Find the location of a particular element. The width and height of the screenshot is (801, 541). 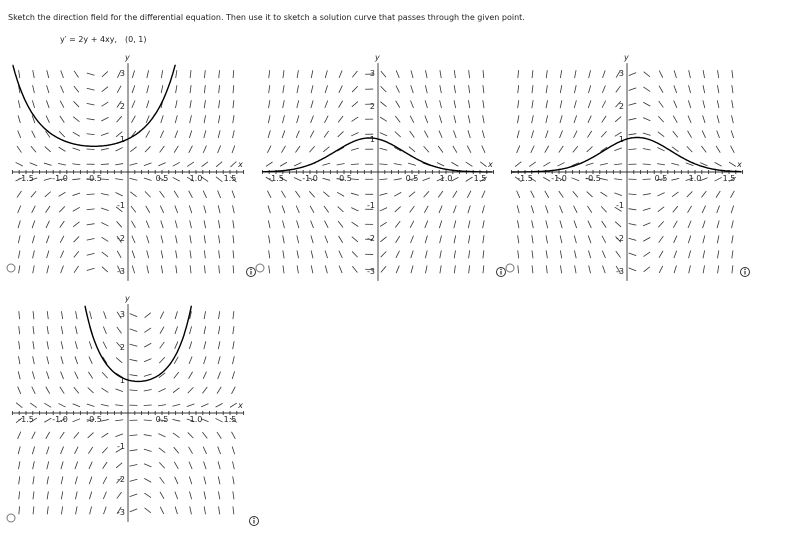

x-tick-label: -1.0 is located at coordinates (60, 178).